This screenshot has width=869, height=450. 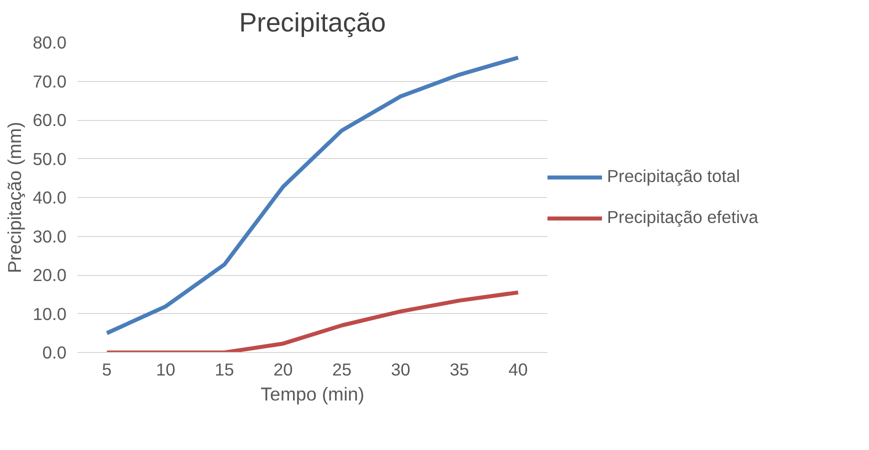 What do you see at coordinates (518, 370) in the screenshot?
I see `x-tick-label: 40` at bounding box center [518, 370].